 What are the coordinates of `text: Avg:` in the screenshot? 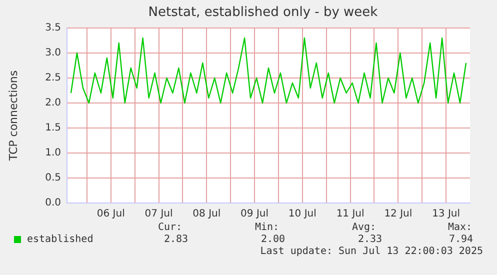 It's located at (364, 228).